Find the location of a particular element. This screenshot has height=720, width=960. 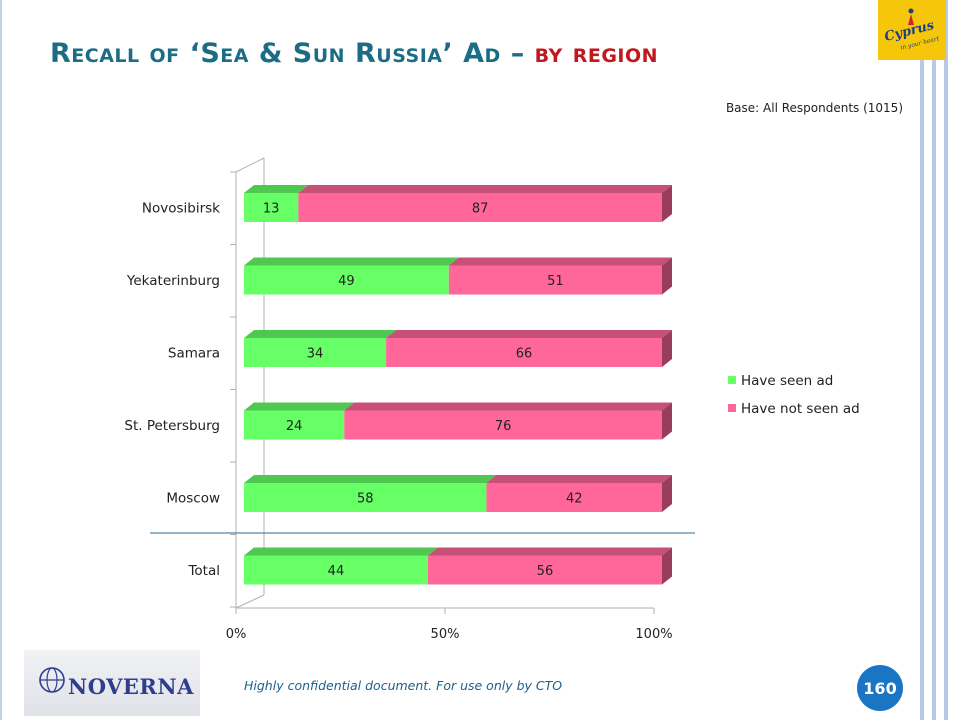

cyprus-logo: Cyprus in your heart is located at coordinates (912, 30).